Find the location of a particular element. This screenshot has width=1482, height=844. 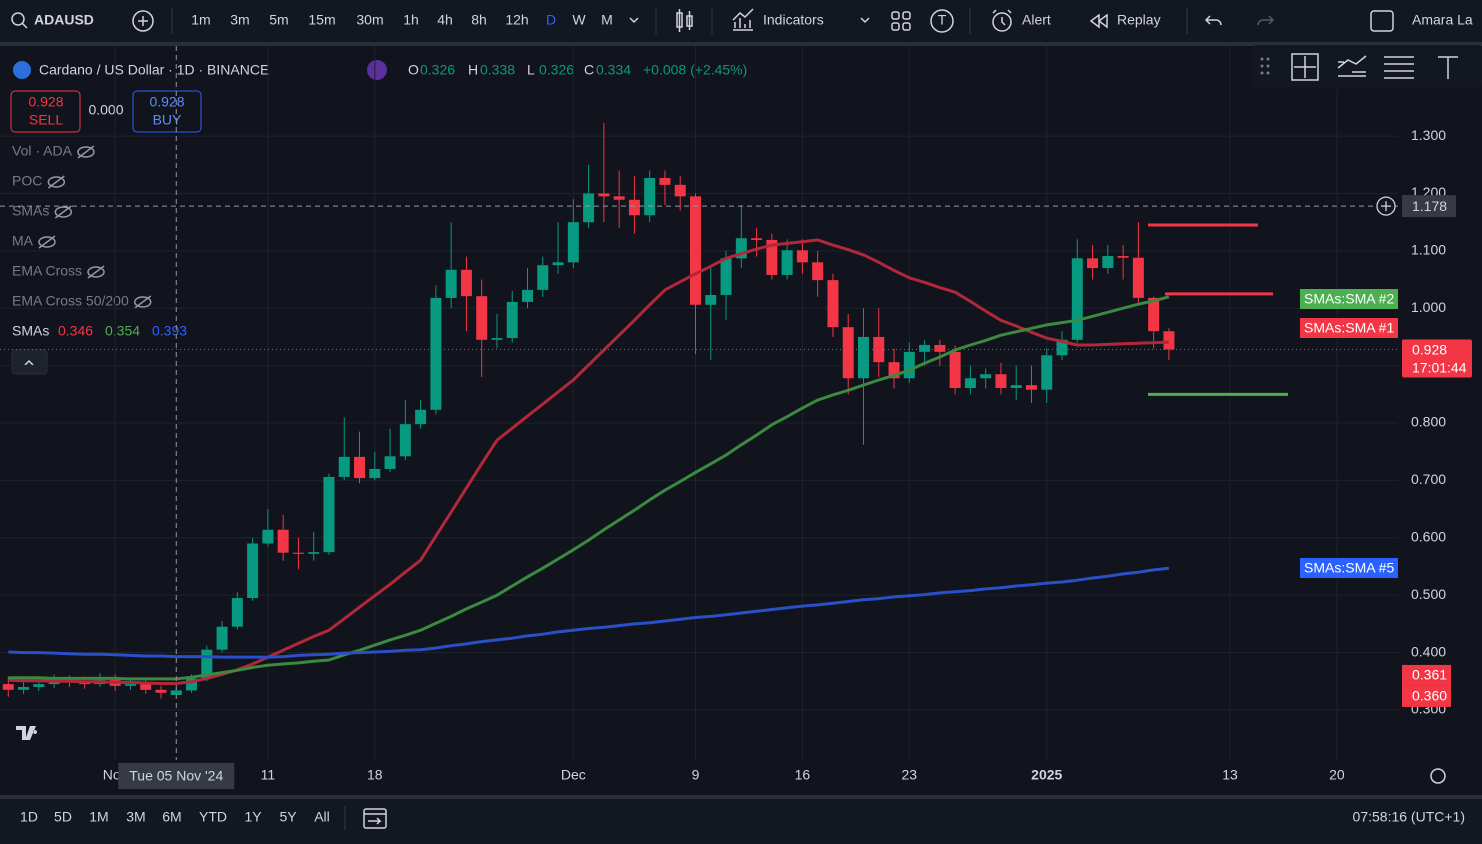

crosshair-tool is located at coordinates (1305, 67).